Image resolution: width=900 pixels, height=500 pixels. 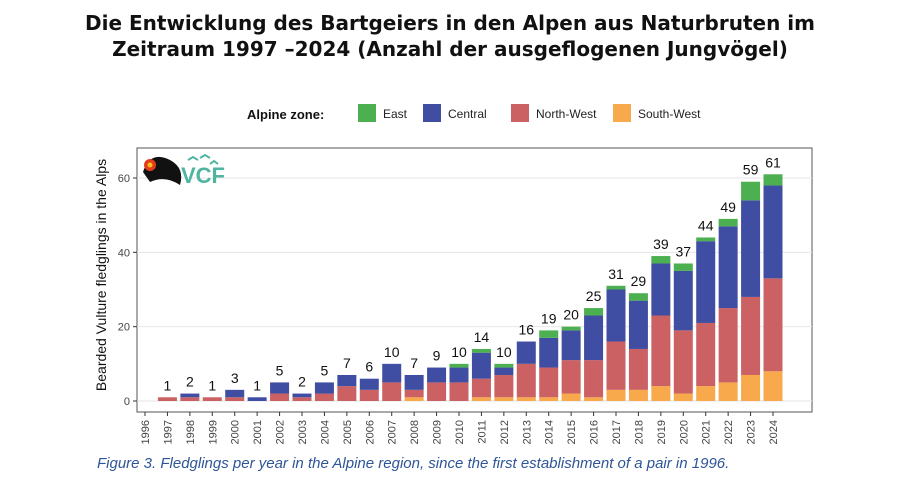 What do you see at coordinates (348, 432) in the screenshot?
I see `x-tick-label: 2005` at bounding box center [348, 432].